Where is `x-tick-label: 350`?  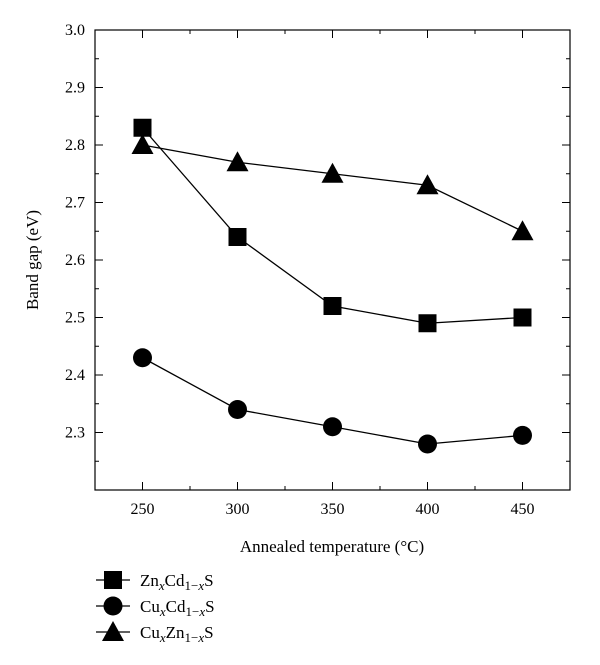
x-tick-label: 350 is located at coordinates (333, 509).